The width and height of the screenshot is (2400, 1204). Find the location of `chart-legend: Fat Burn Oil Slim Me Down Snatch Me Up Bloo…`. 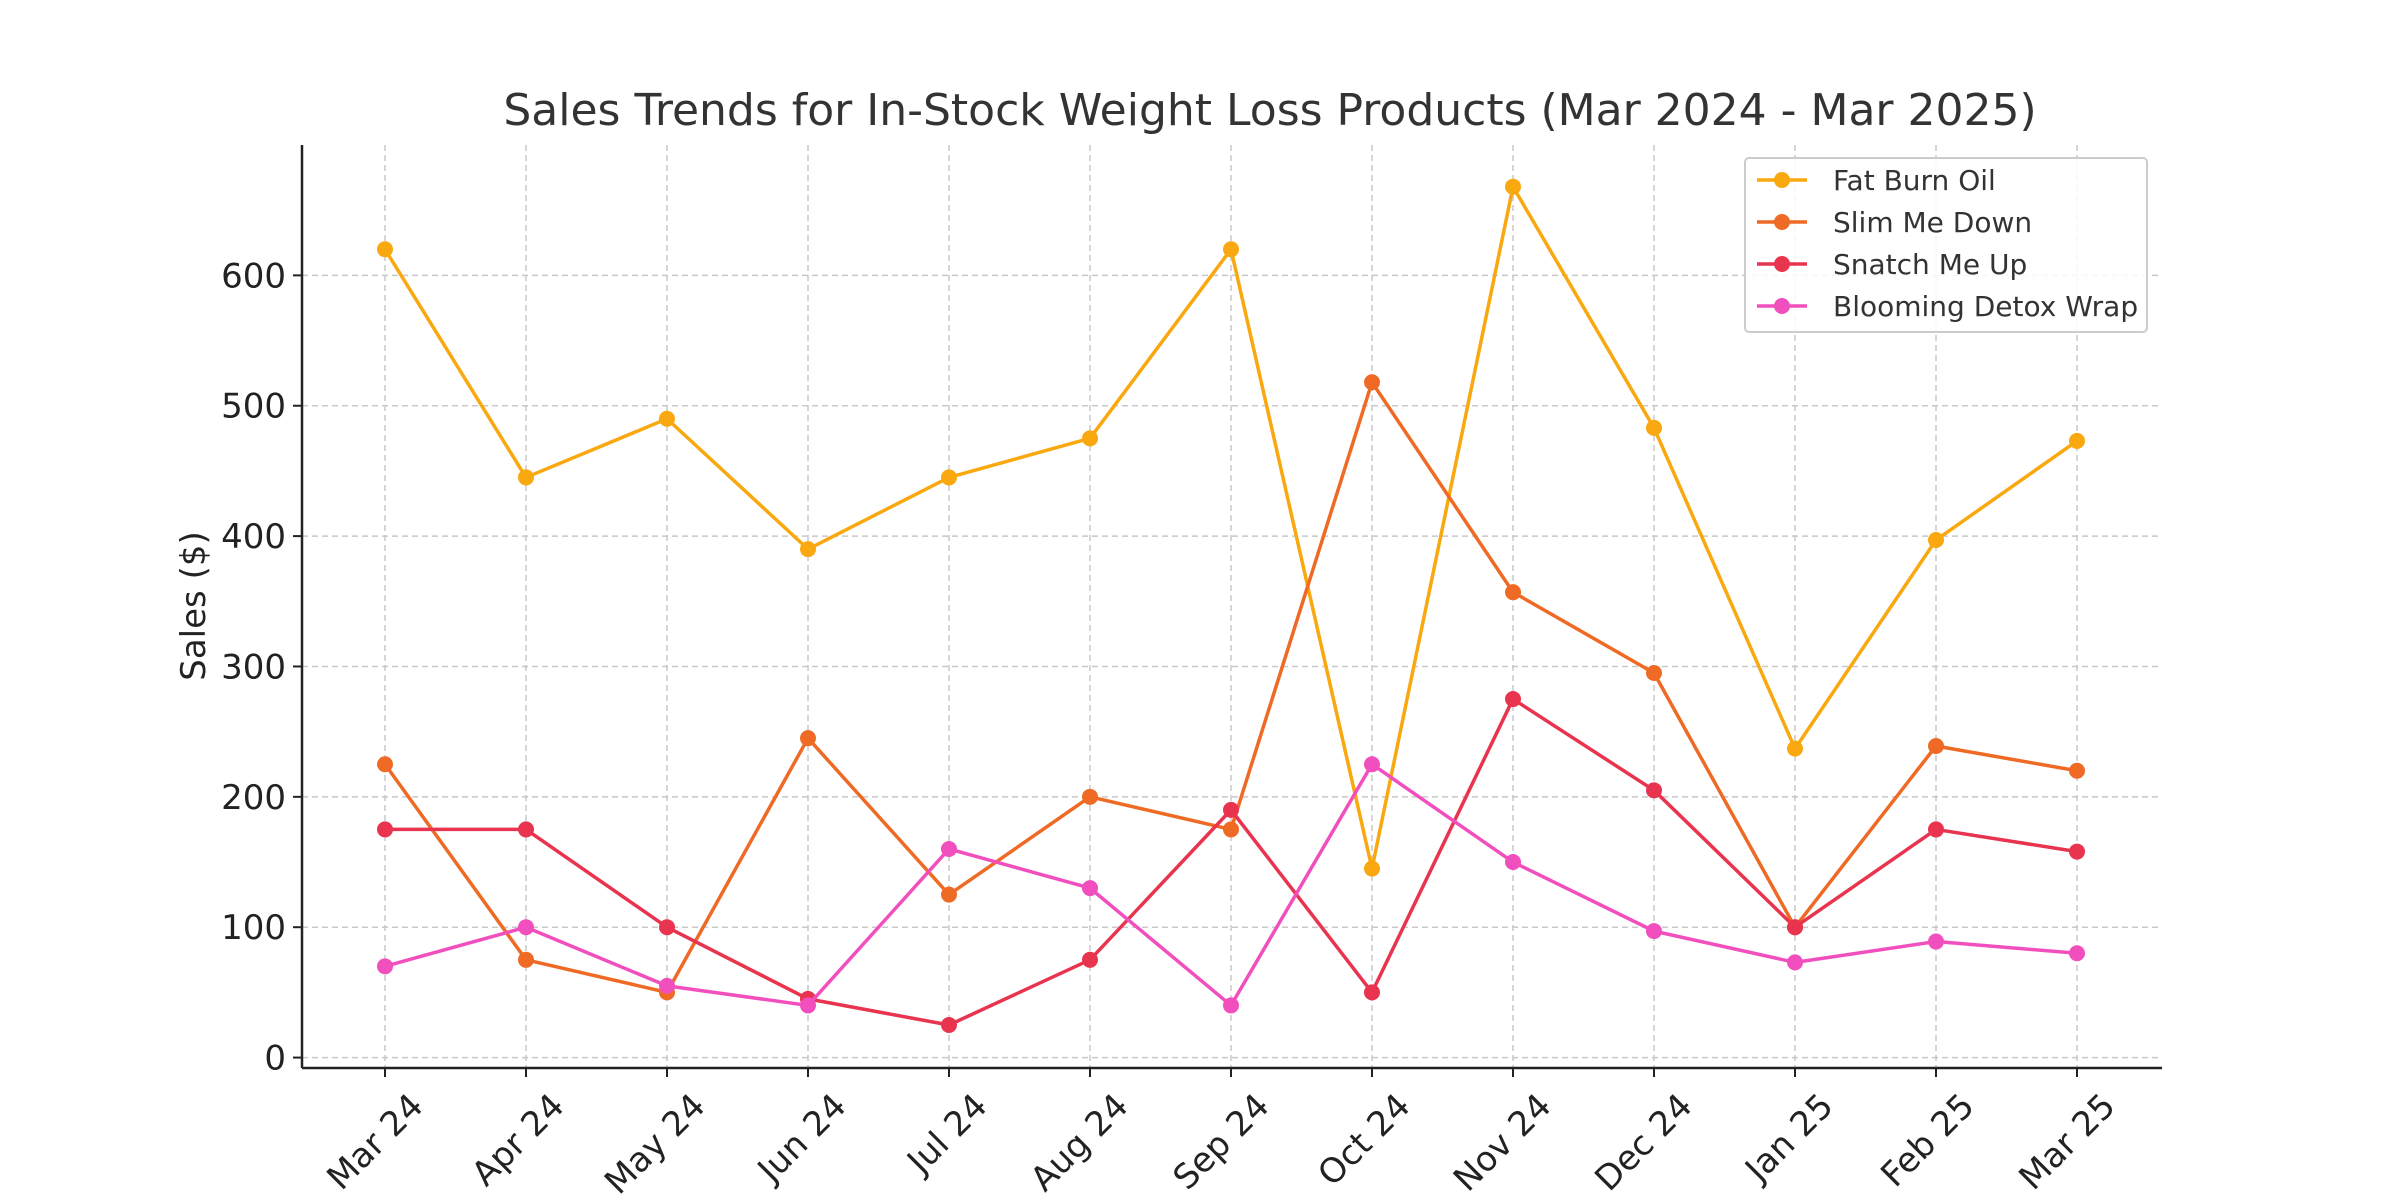

chart-legend: Fat Burn Oil Slim Me Down Snatch Me Up Bloo… is located at coordinates (1946, 245).